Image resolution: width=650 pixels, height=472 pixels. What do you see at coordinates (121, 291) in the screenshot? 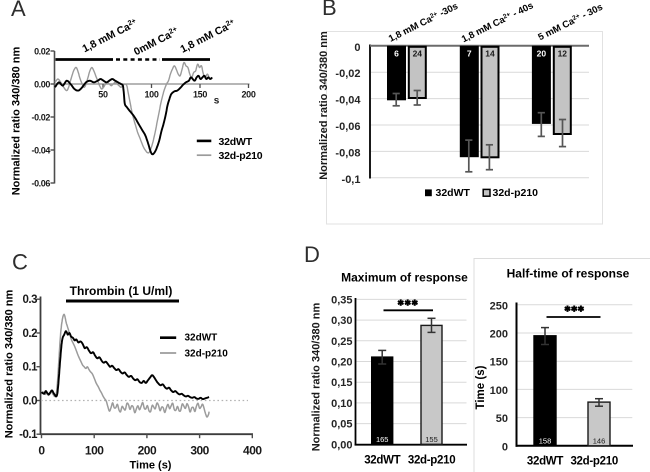
I see `svg-text: Thrombin (1 U/ml)` at bounding box center [121, 291].